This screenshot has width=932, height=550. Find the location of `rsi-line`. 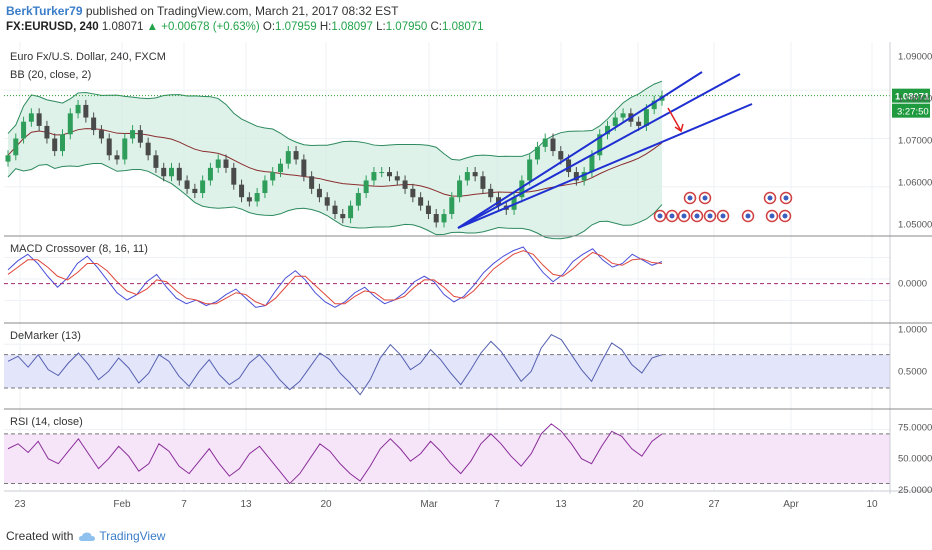

rsi-line is located at coordinates (335, 454).